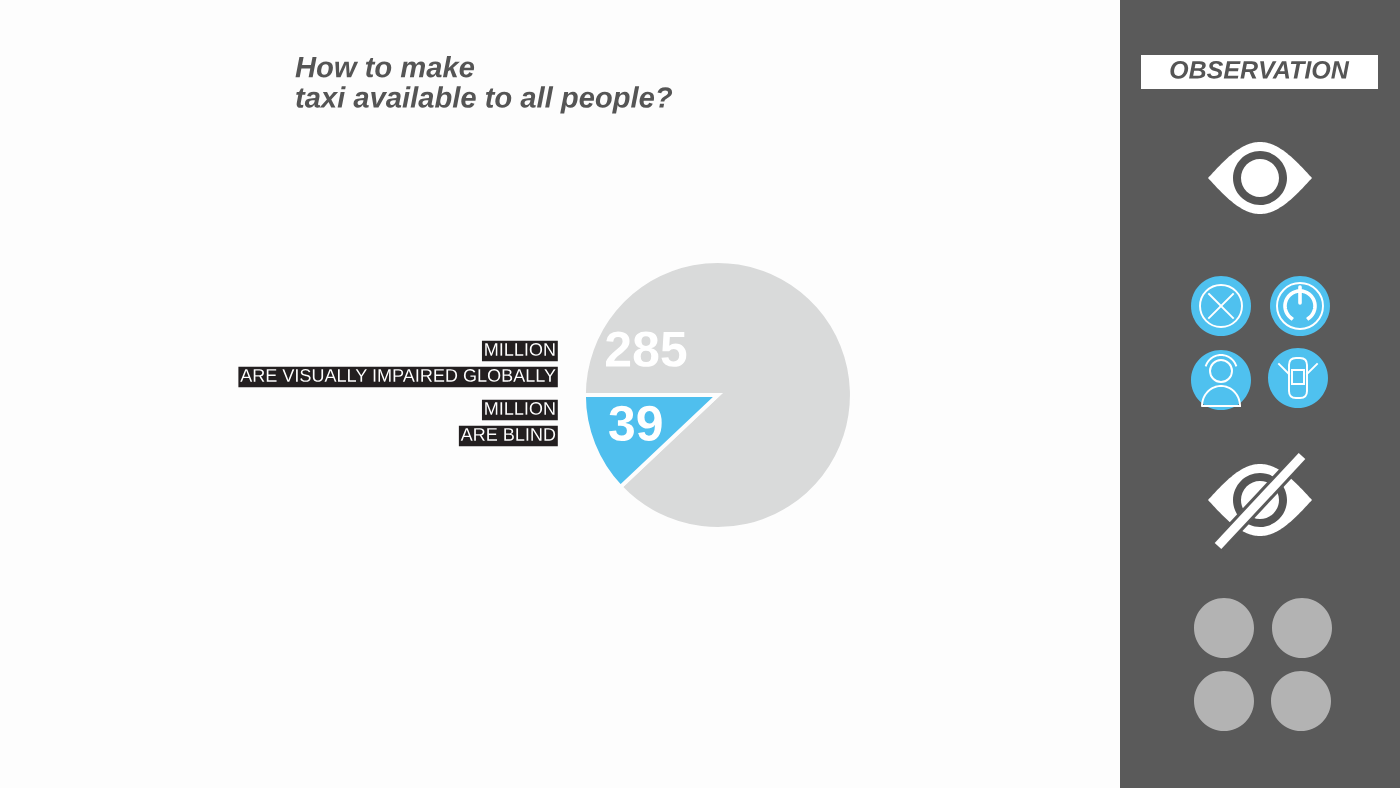 The height and width of the screenshot is (788, 1400). Describe the element at coordinates (484, 85) in the screenshot. I see `chart-title: How to make taxi available to all people?` at that location.